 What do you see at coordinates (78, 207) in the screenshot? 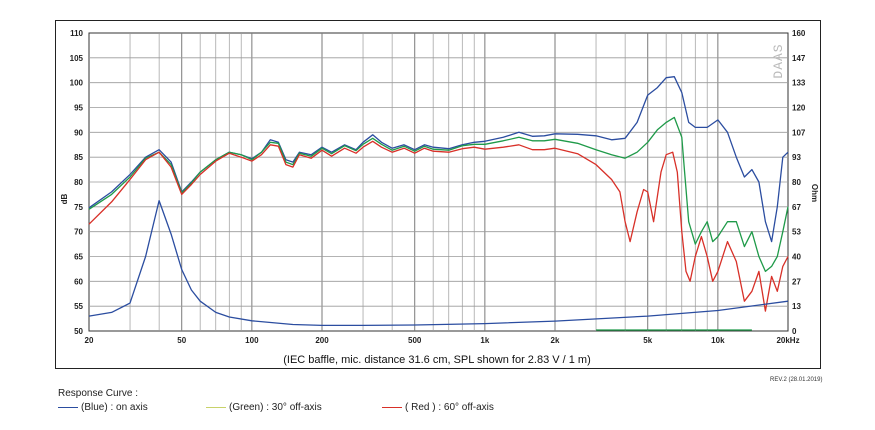
I see `y-tick-label: 75` at bounding box center [78, 207].